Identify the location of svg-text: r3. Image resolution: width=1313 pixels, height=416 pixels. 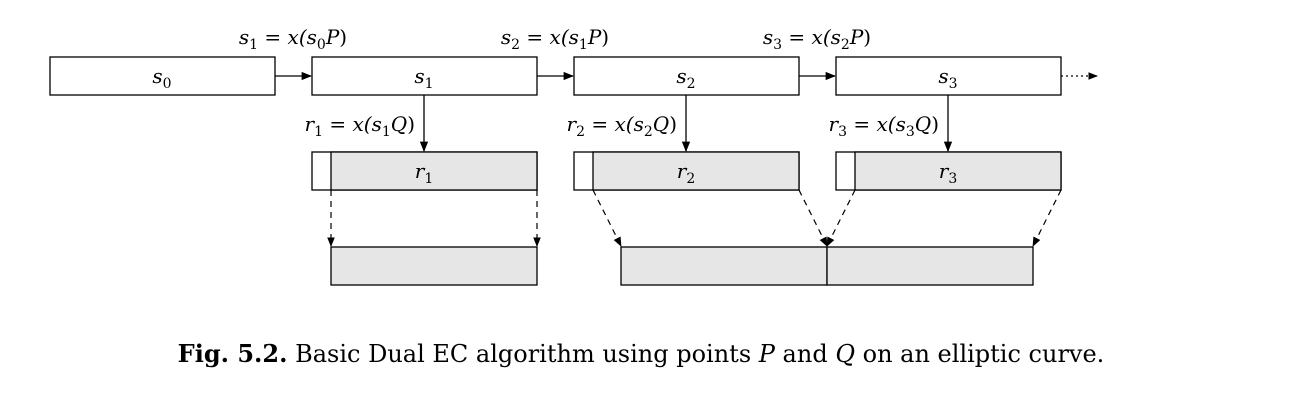
(948, 173).